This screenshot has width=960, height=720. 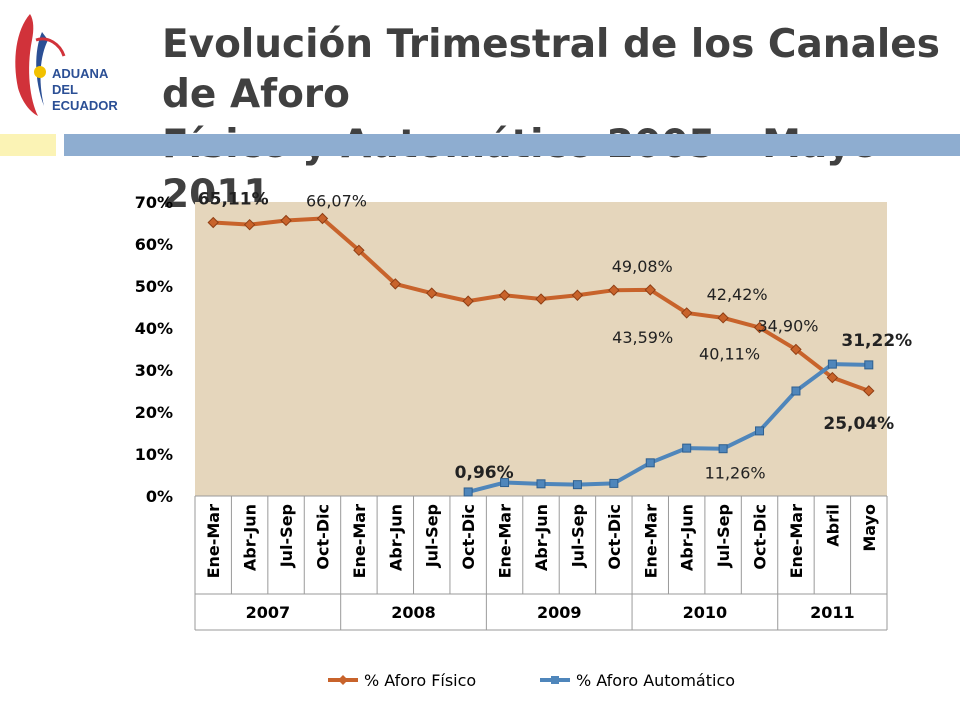 What do you see at coordinates (729, 354) in the screenshot?
I see `data-label: 40,11%` at bounding box center [729, 354].